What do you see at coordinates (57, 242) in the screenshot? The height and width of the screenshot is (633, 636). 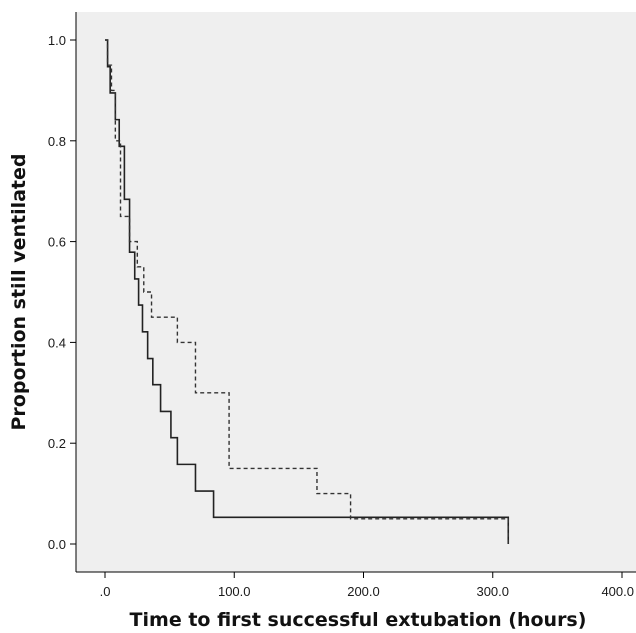 I see `y-tick-label: 0.6` at bounding box center [57, 242].